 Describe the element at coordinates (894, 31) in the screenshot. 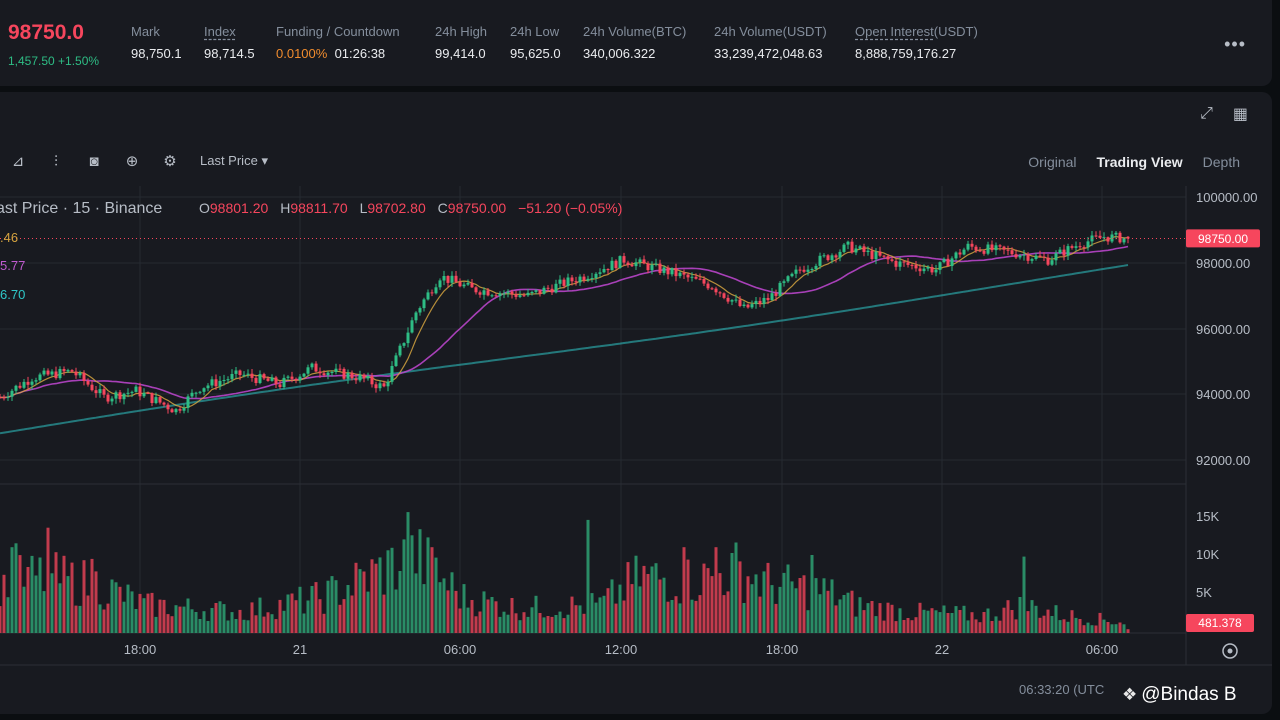

I see `open-interest-link: Open Interest` at that location.